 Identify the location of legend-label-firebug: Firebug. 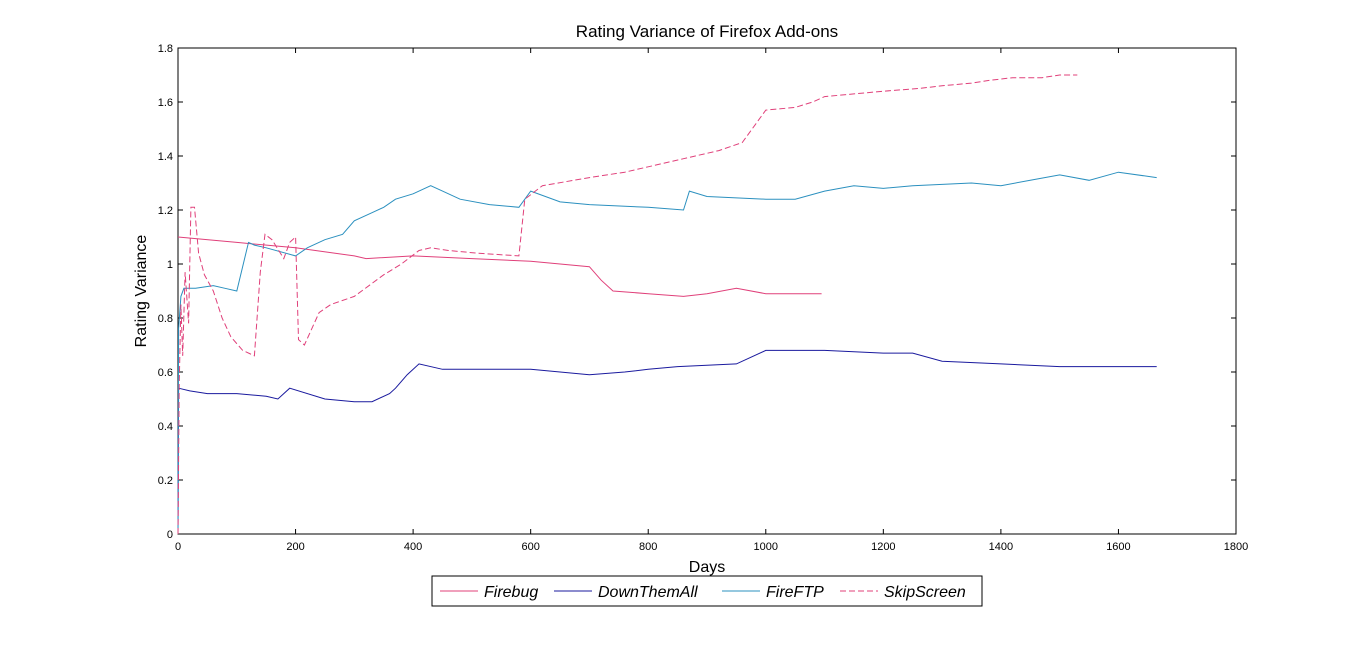
(511, 592).